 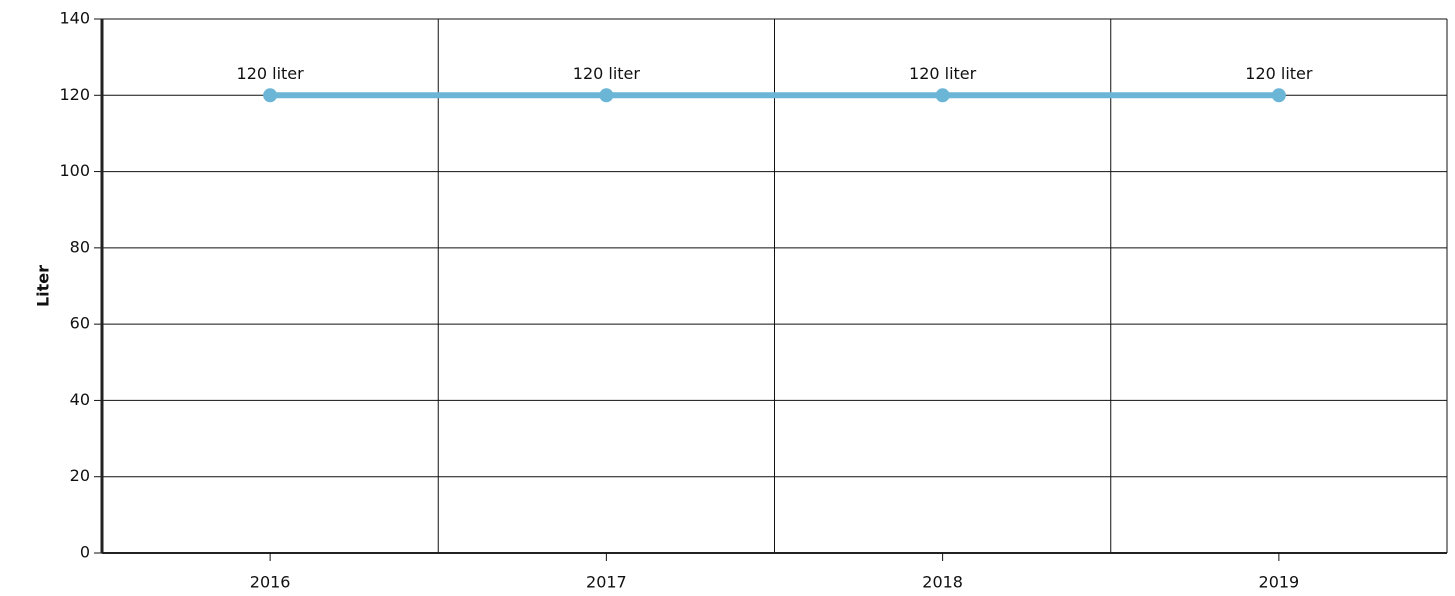 I want to click on y-tick-label: 140, so click(x=74, y=18).